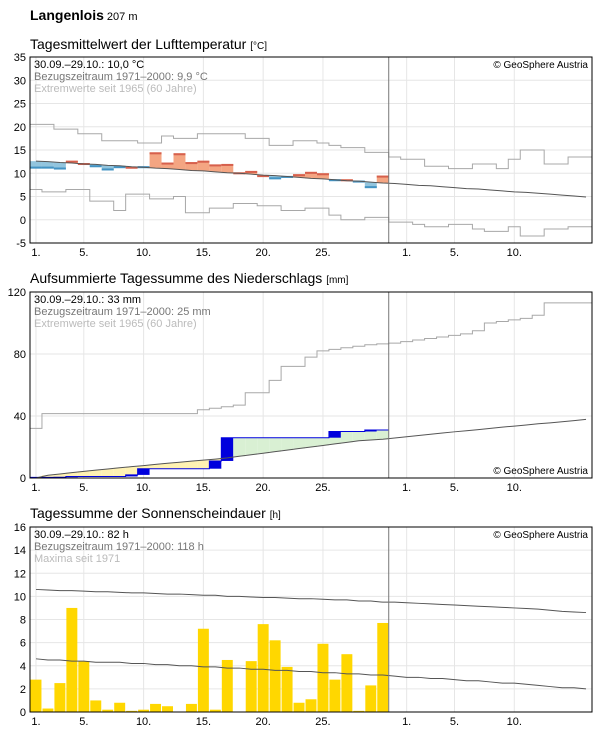  Describe the element at coordinates (20, 128) in the screenshot. I see `temperature-y-tick-label: 20` at that location.